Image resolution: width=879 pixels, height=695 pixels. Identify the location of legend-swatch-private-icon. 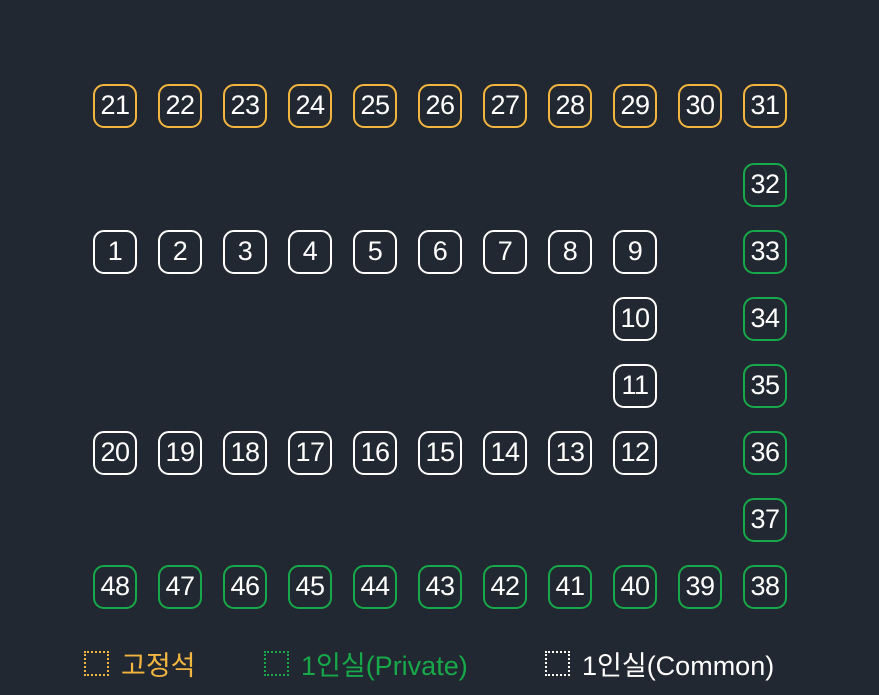
(276, 663).